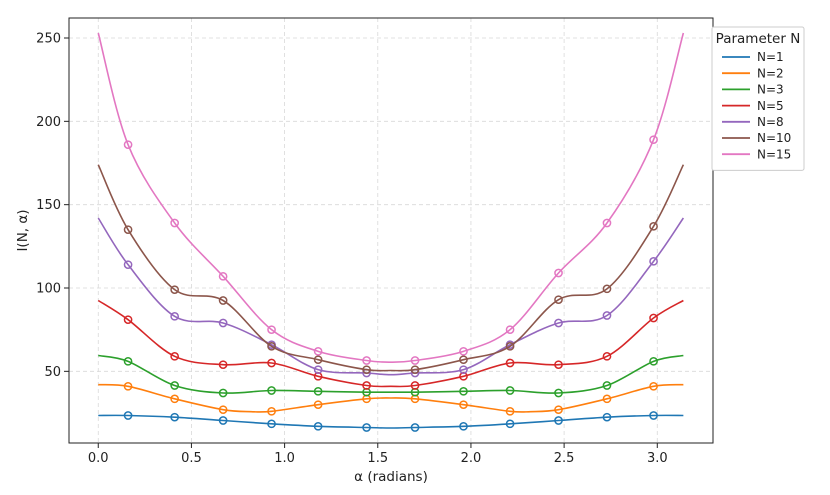 Image resolution: width=830 pixels, height=495 pixels. I want to click on legend-label: N=5, so click(770, 106).